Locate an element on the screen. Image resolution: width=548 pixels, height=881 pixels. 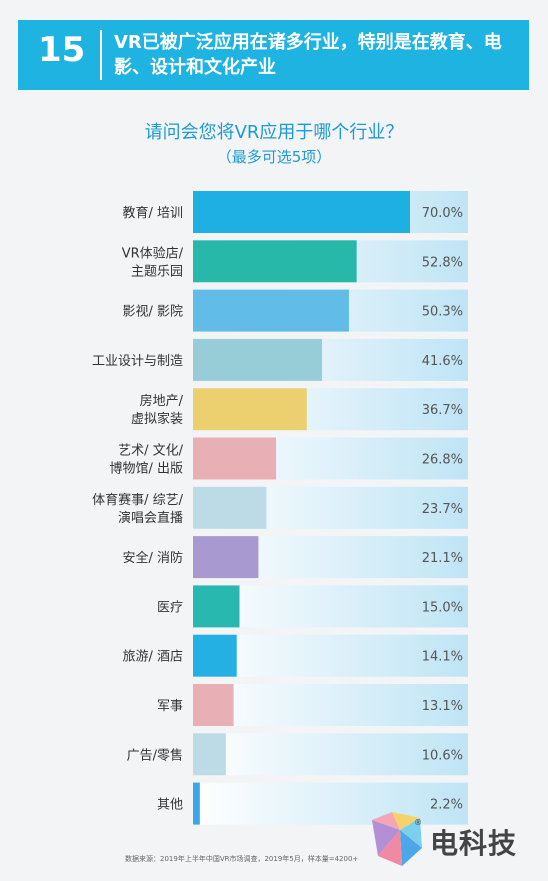
bar-row: 50.3% 影视/ 影院 is located at coordinates (295, 310).